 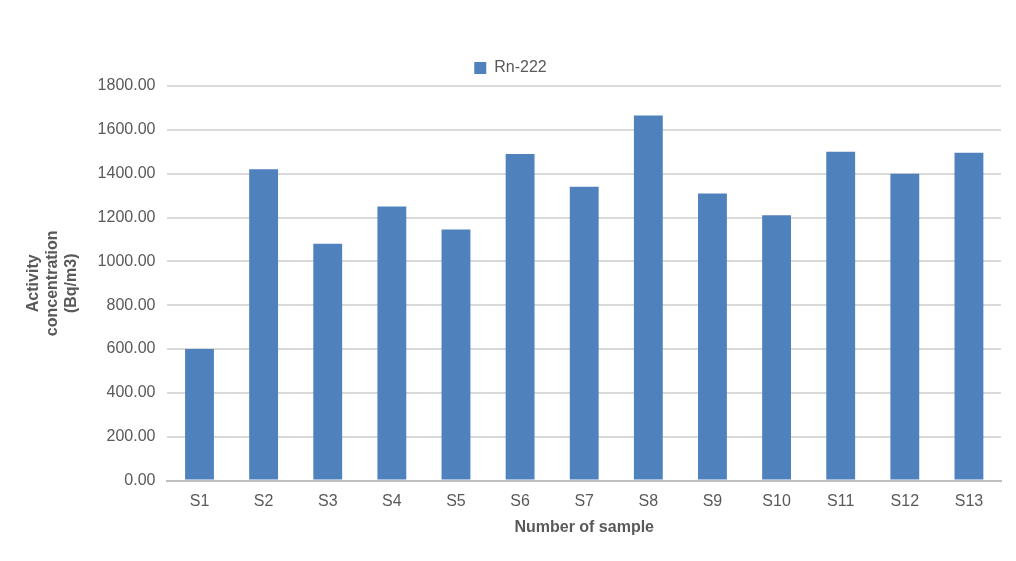 What do you see at coordinates (131, 348) in the screenshot?
I see `y-tick-label: 600.00` at bounding box center [131, 348].